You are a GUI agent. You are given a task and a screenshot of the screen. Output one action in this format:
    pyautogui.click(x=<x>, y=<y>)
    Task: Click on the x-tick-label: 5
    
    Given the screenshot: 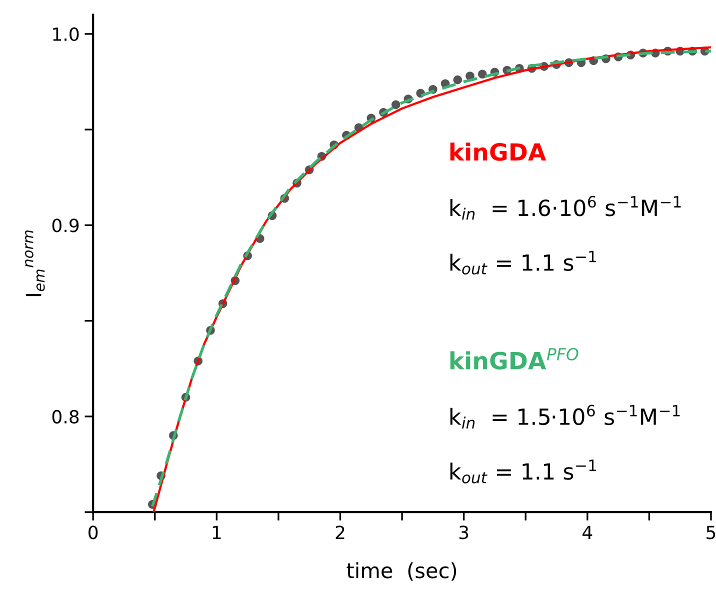 What is the action you would take?
    pyautogui.click(x=711, y=533)
    